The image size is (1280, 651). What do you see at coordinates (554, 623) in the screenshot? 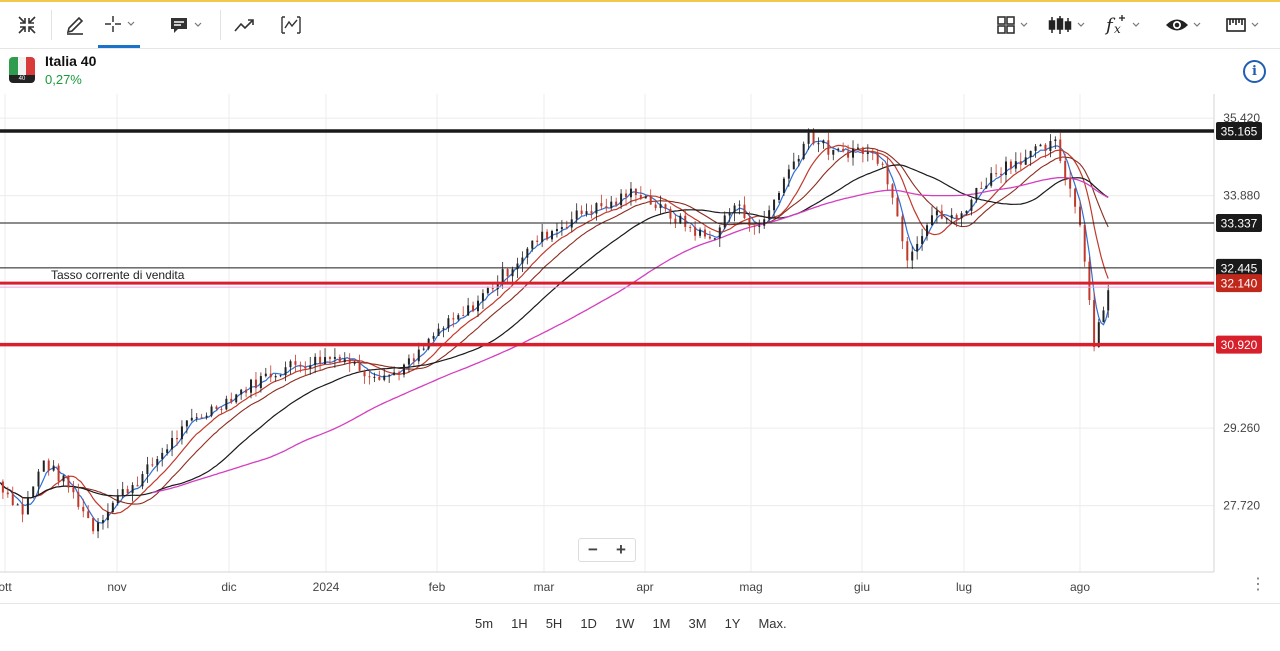
I see `range-button-5h: 5H` at bounding box center [554, 623].